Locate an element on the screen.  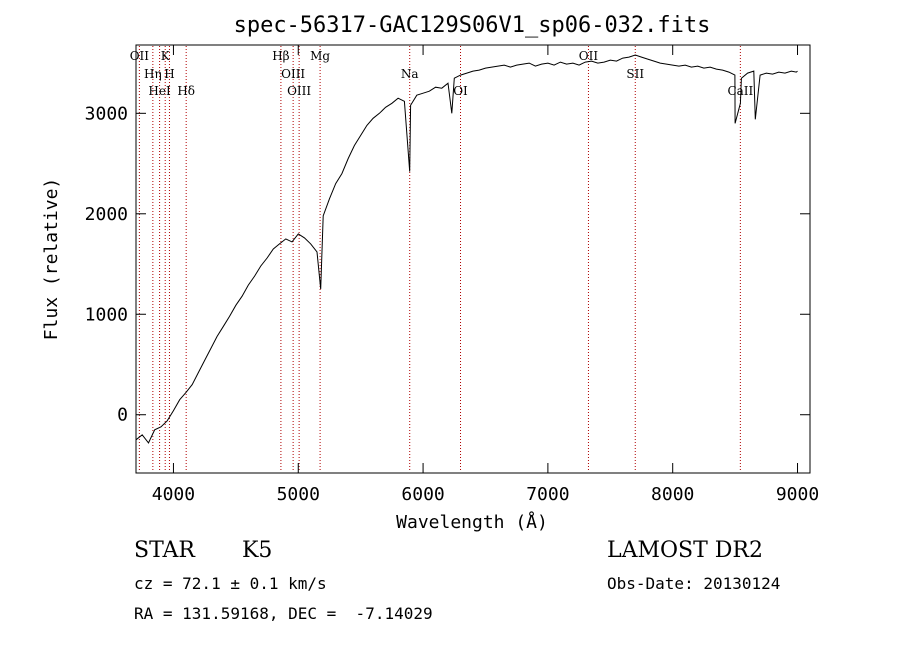
marker-label: Na is located at coordinates (410, 74).